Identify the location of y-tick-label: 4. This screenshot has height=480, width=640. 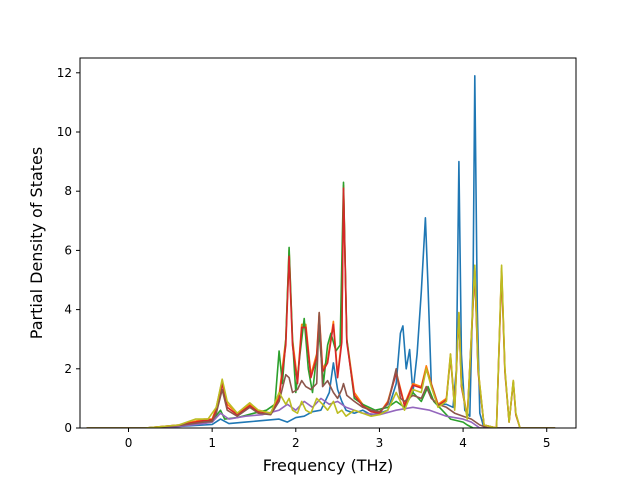
(68, 310).